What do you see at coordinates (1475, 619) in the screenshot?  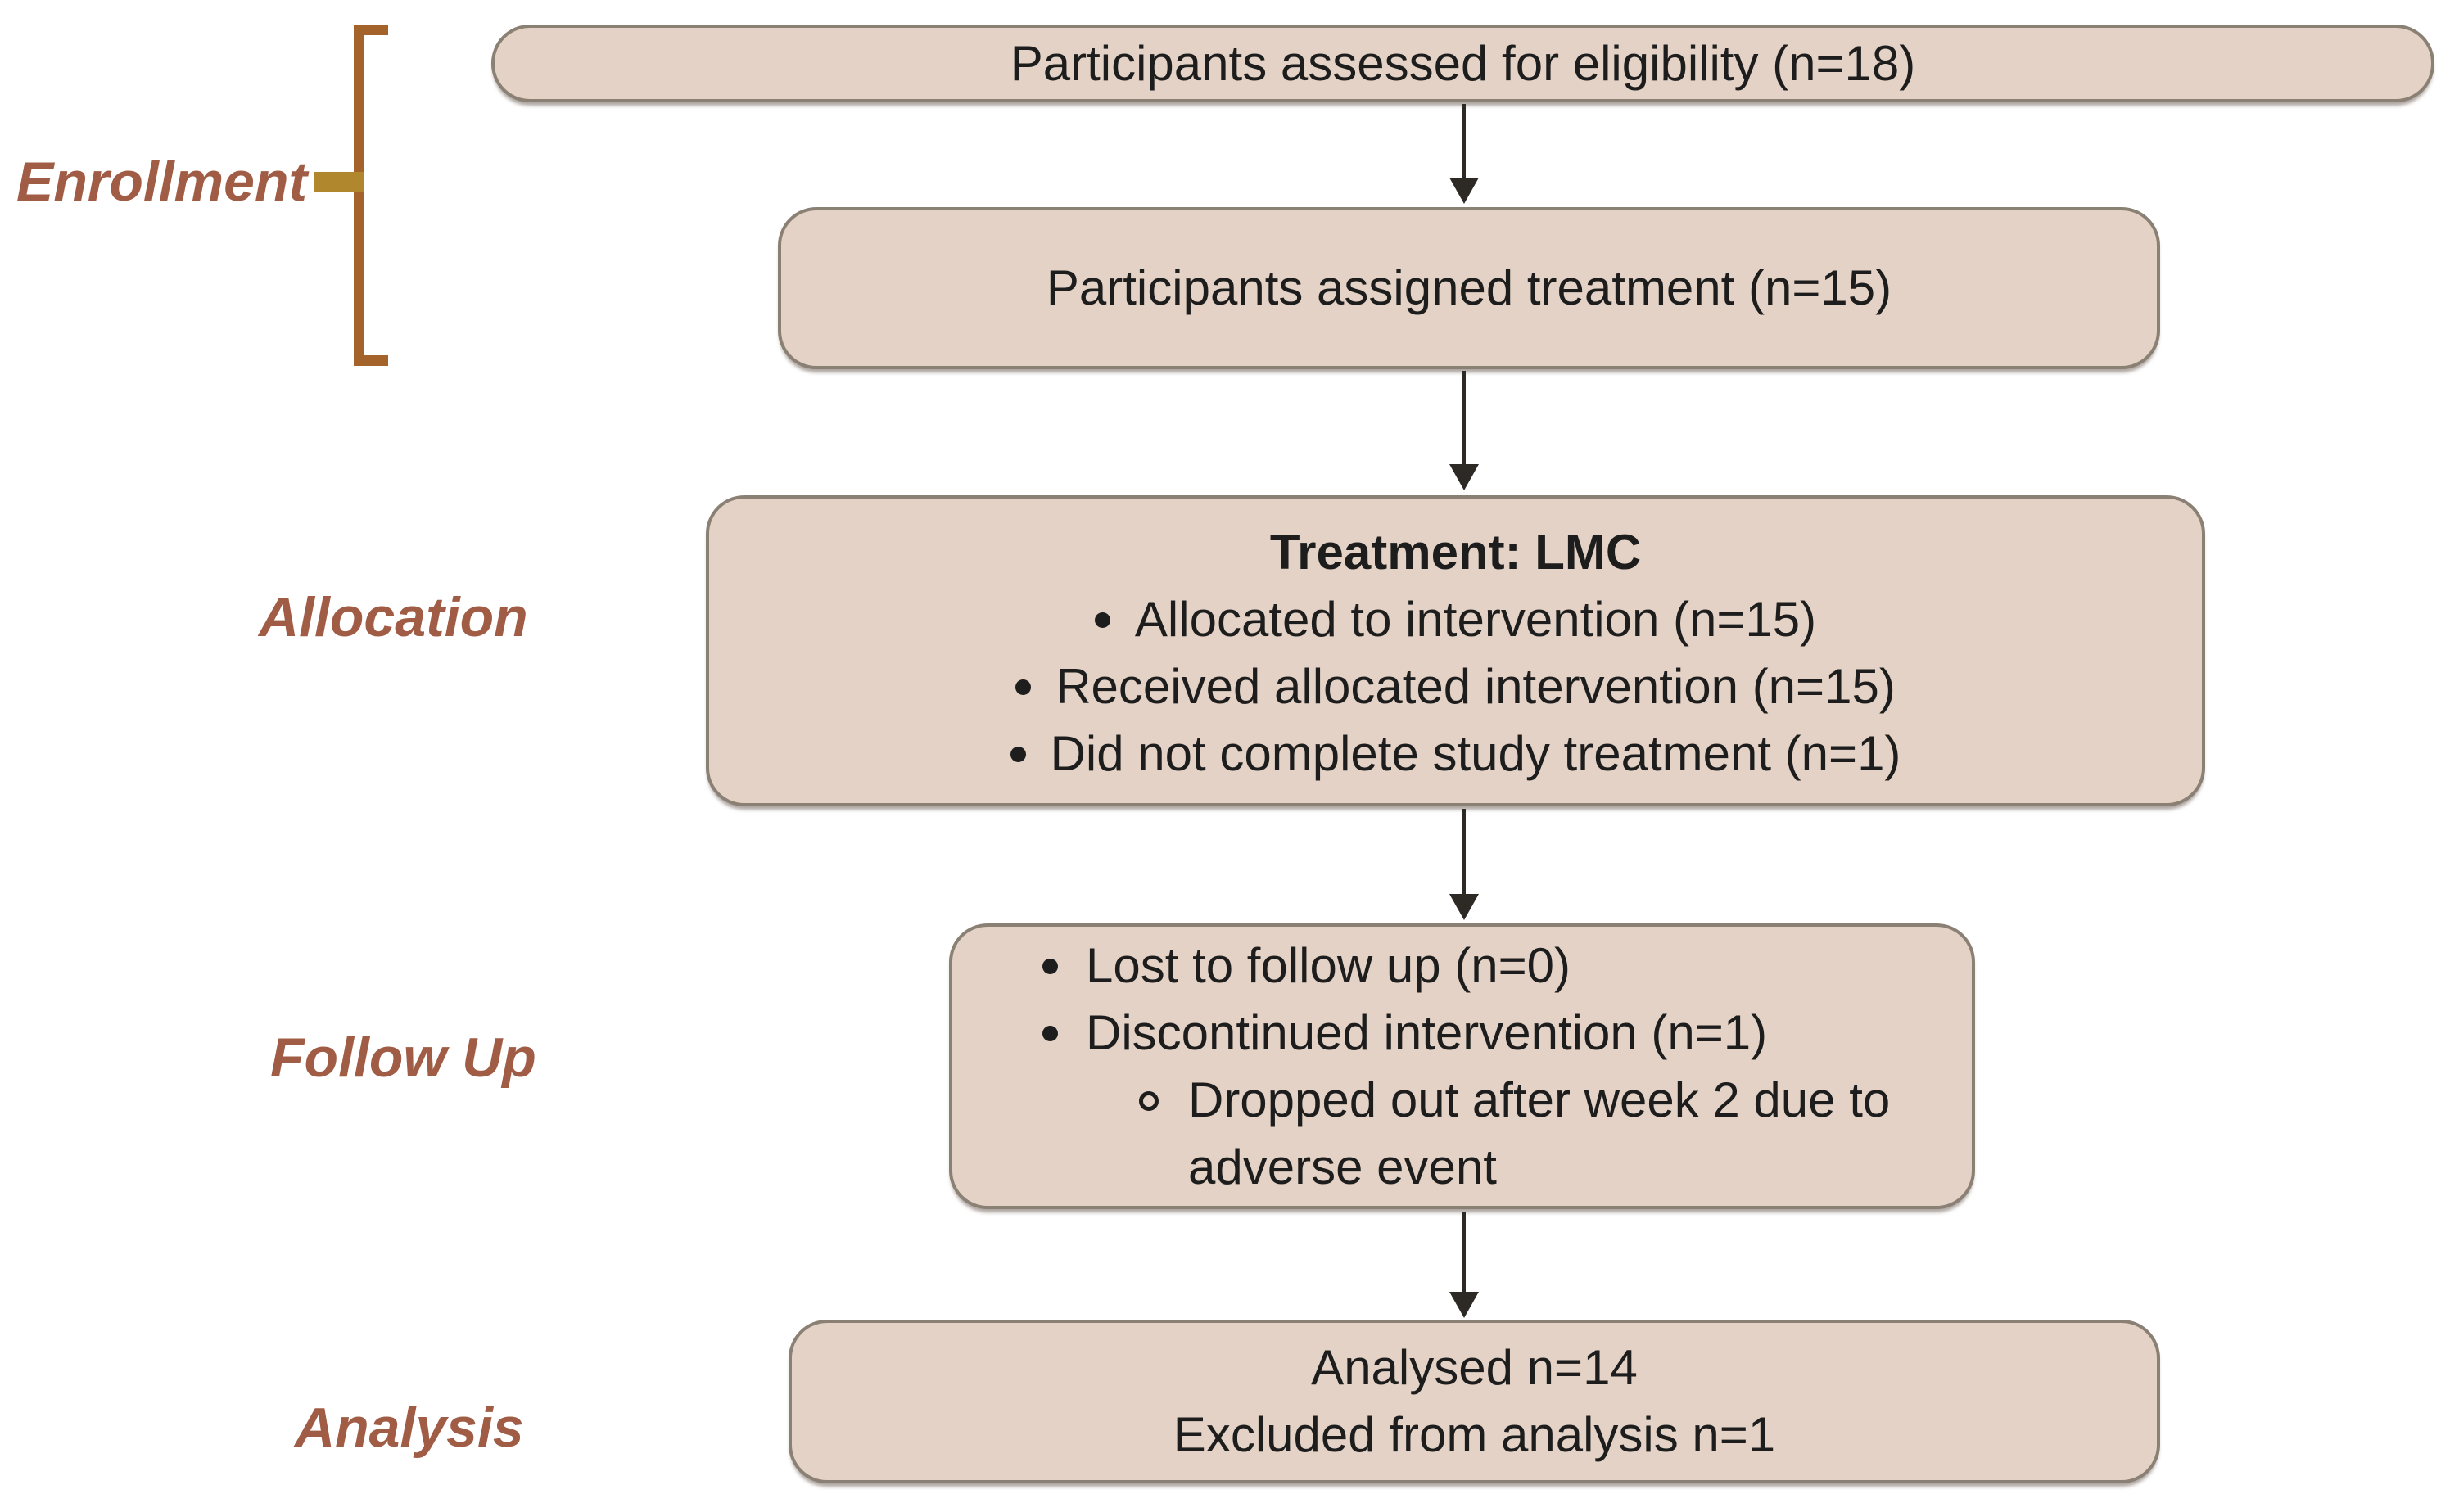 I see `treatment-bullet-allocated-text: Allocated to intervention (n=15)` at bounding box center [1475, 619].